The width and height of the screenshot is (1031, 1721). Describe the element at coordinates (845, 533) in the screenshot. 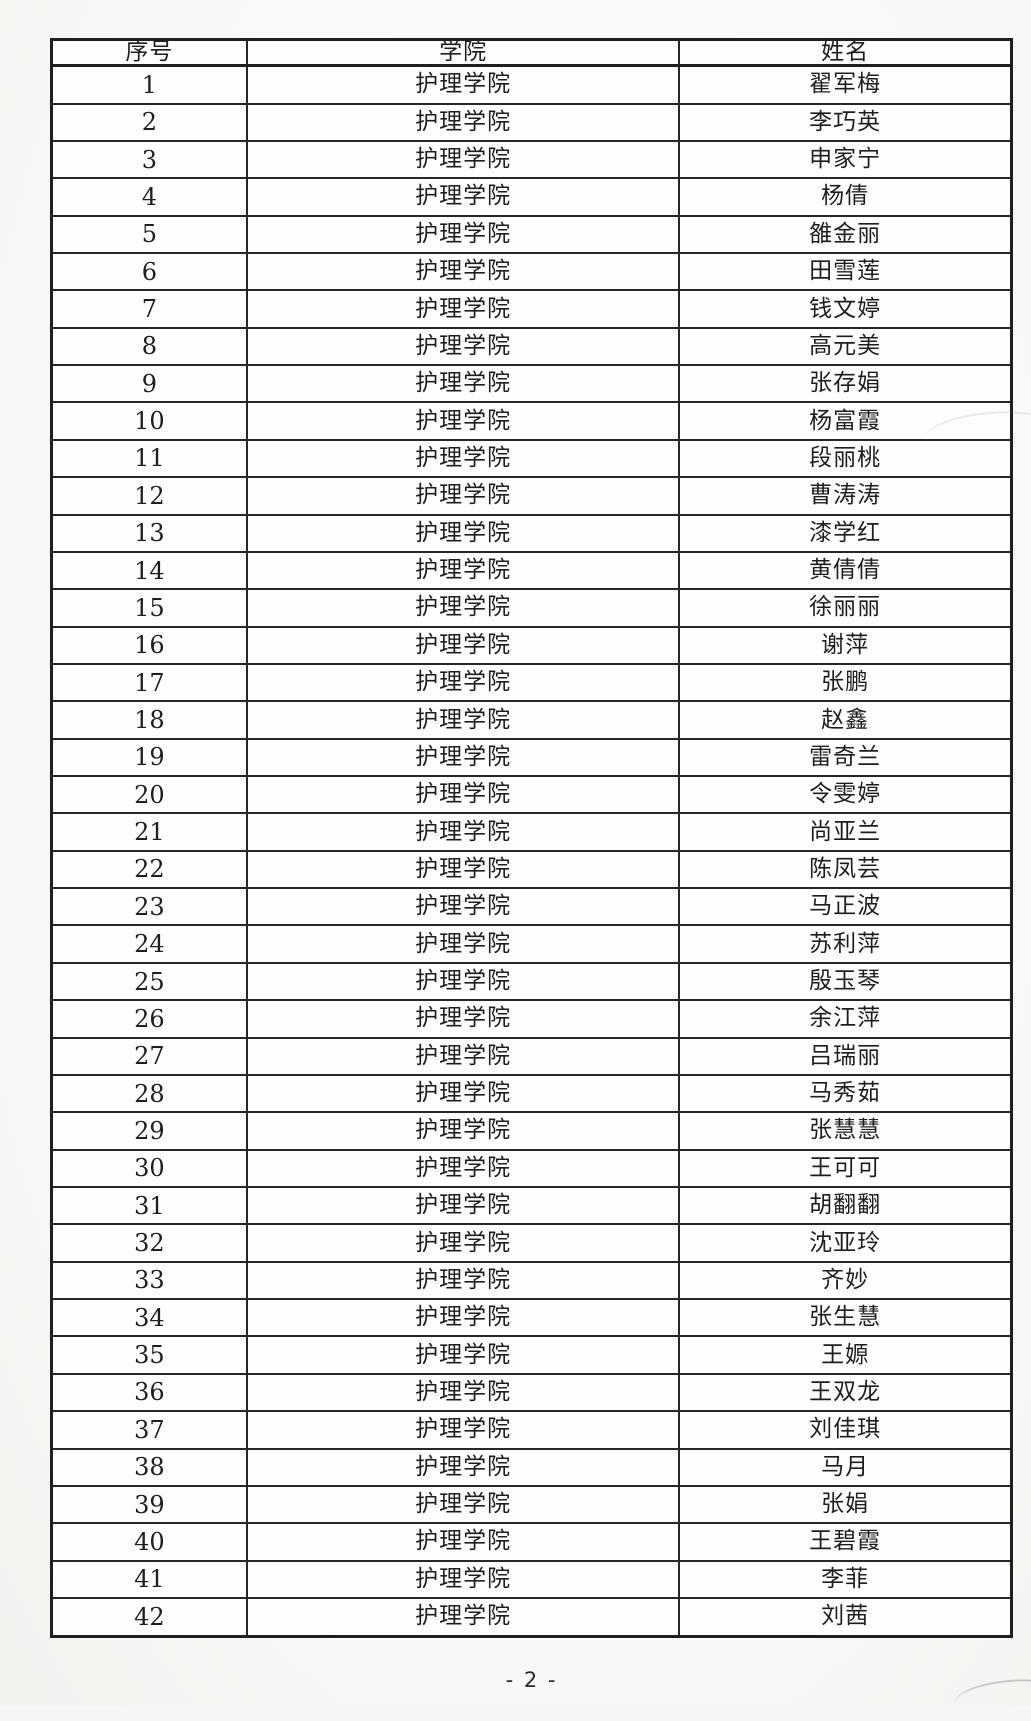

I see `name-cell: 漆学红` at that location.